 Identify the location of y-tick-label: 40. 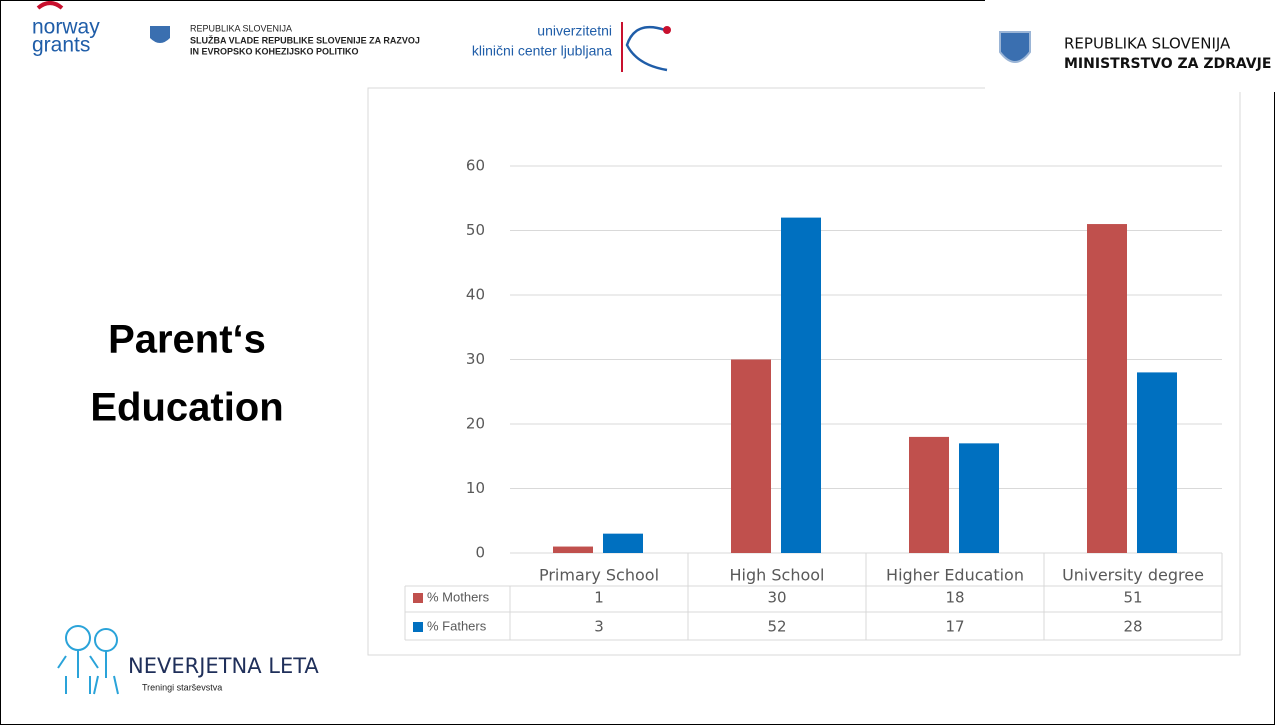
(475, 295).